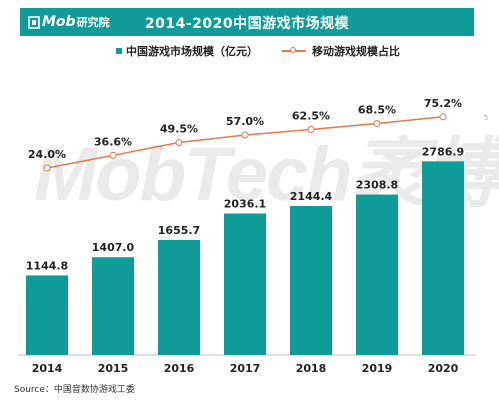 The height and width of the screenshot is (408, 499). What do you see at coordinates (311, 280) in the screenshot?
I see `bar-2018` at bounding box center [311, 280].